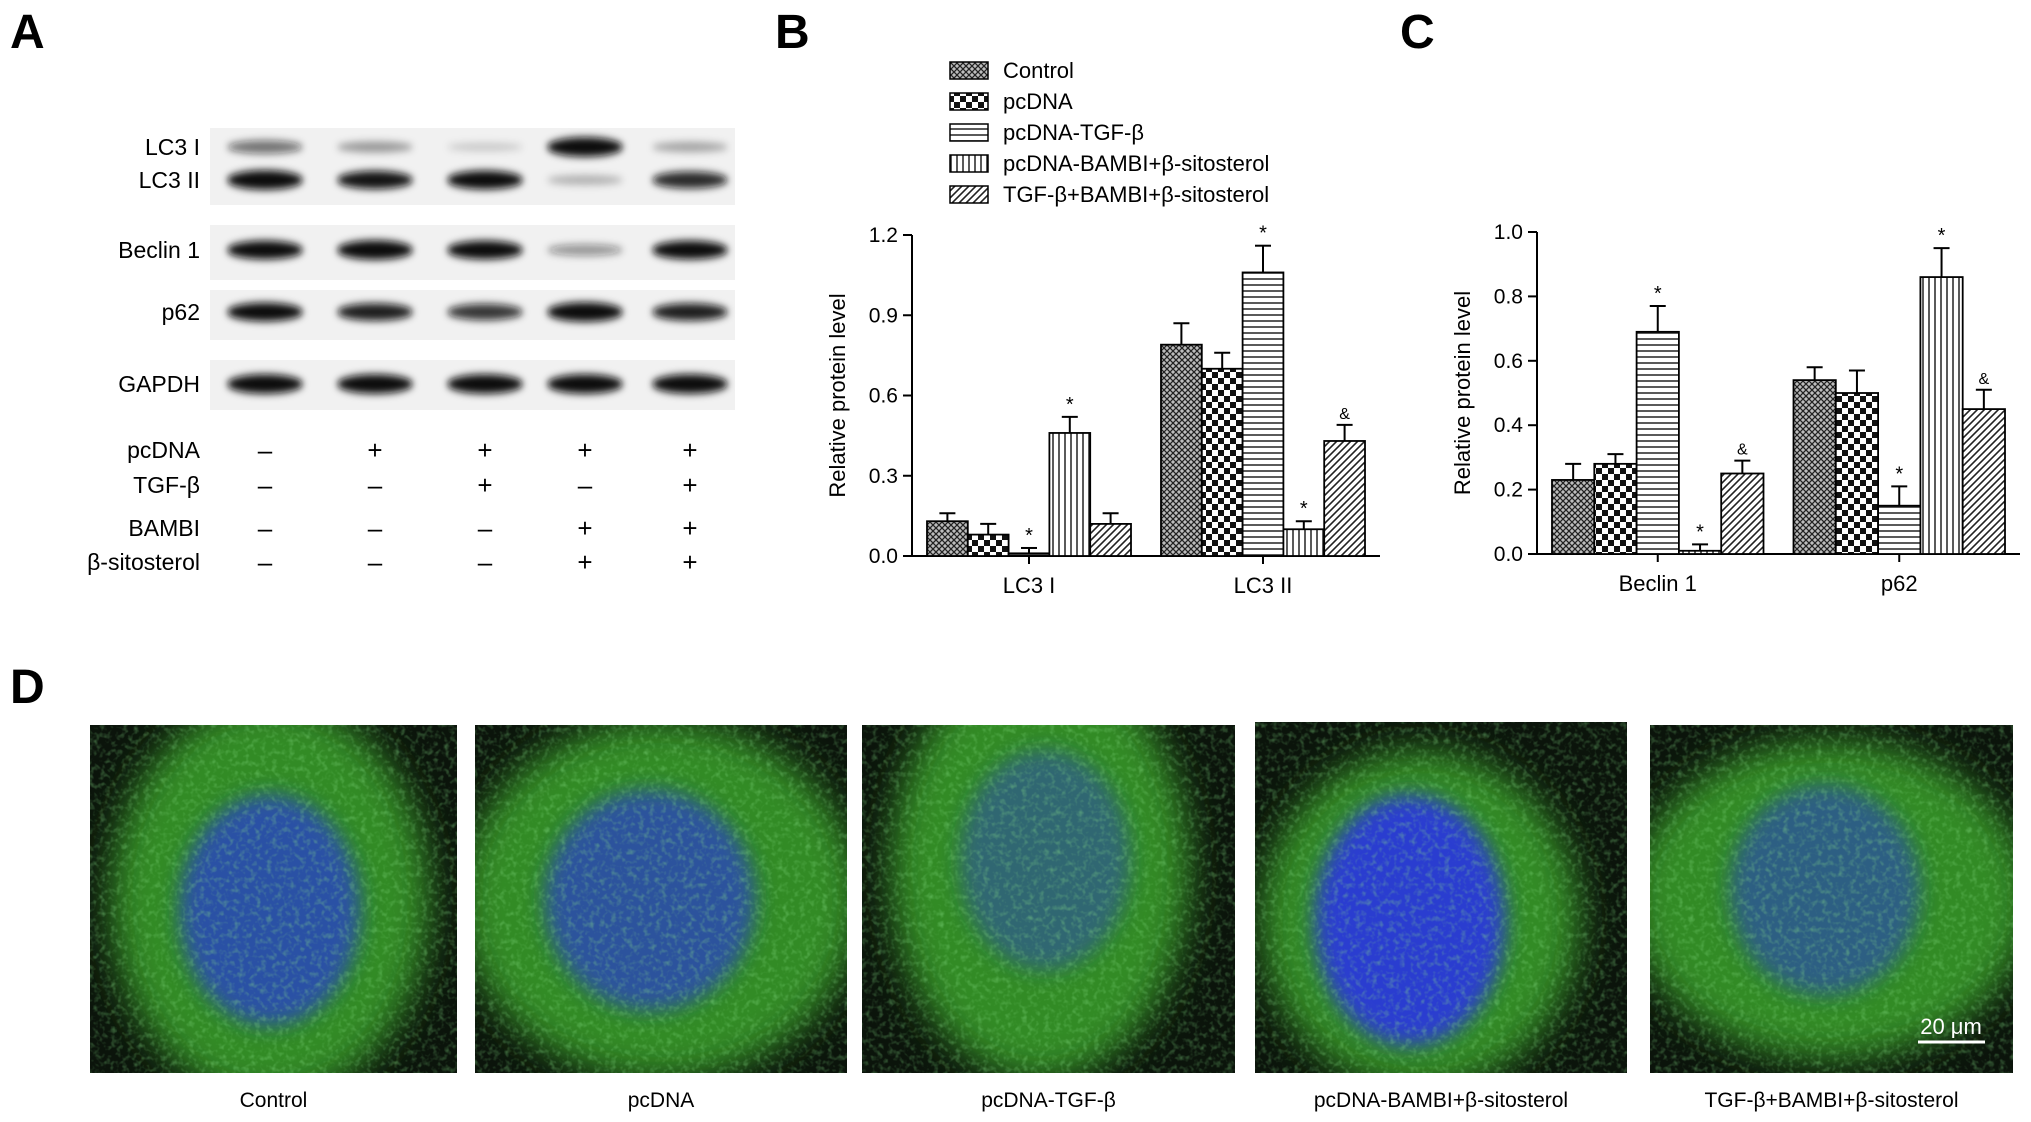  What do you see at coordinates (1508, 232) in the screenshot?
I see `y-tick-label: 1.0` at bounding box center [1508, 232].